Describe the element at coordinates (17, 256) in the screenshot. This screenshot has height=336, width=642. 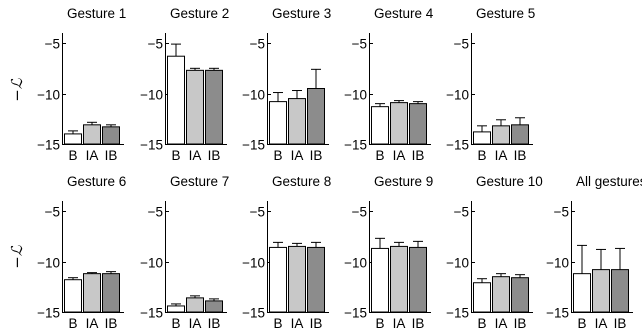
I see `y-axis-label-row-2: −ℒ` at that location.